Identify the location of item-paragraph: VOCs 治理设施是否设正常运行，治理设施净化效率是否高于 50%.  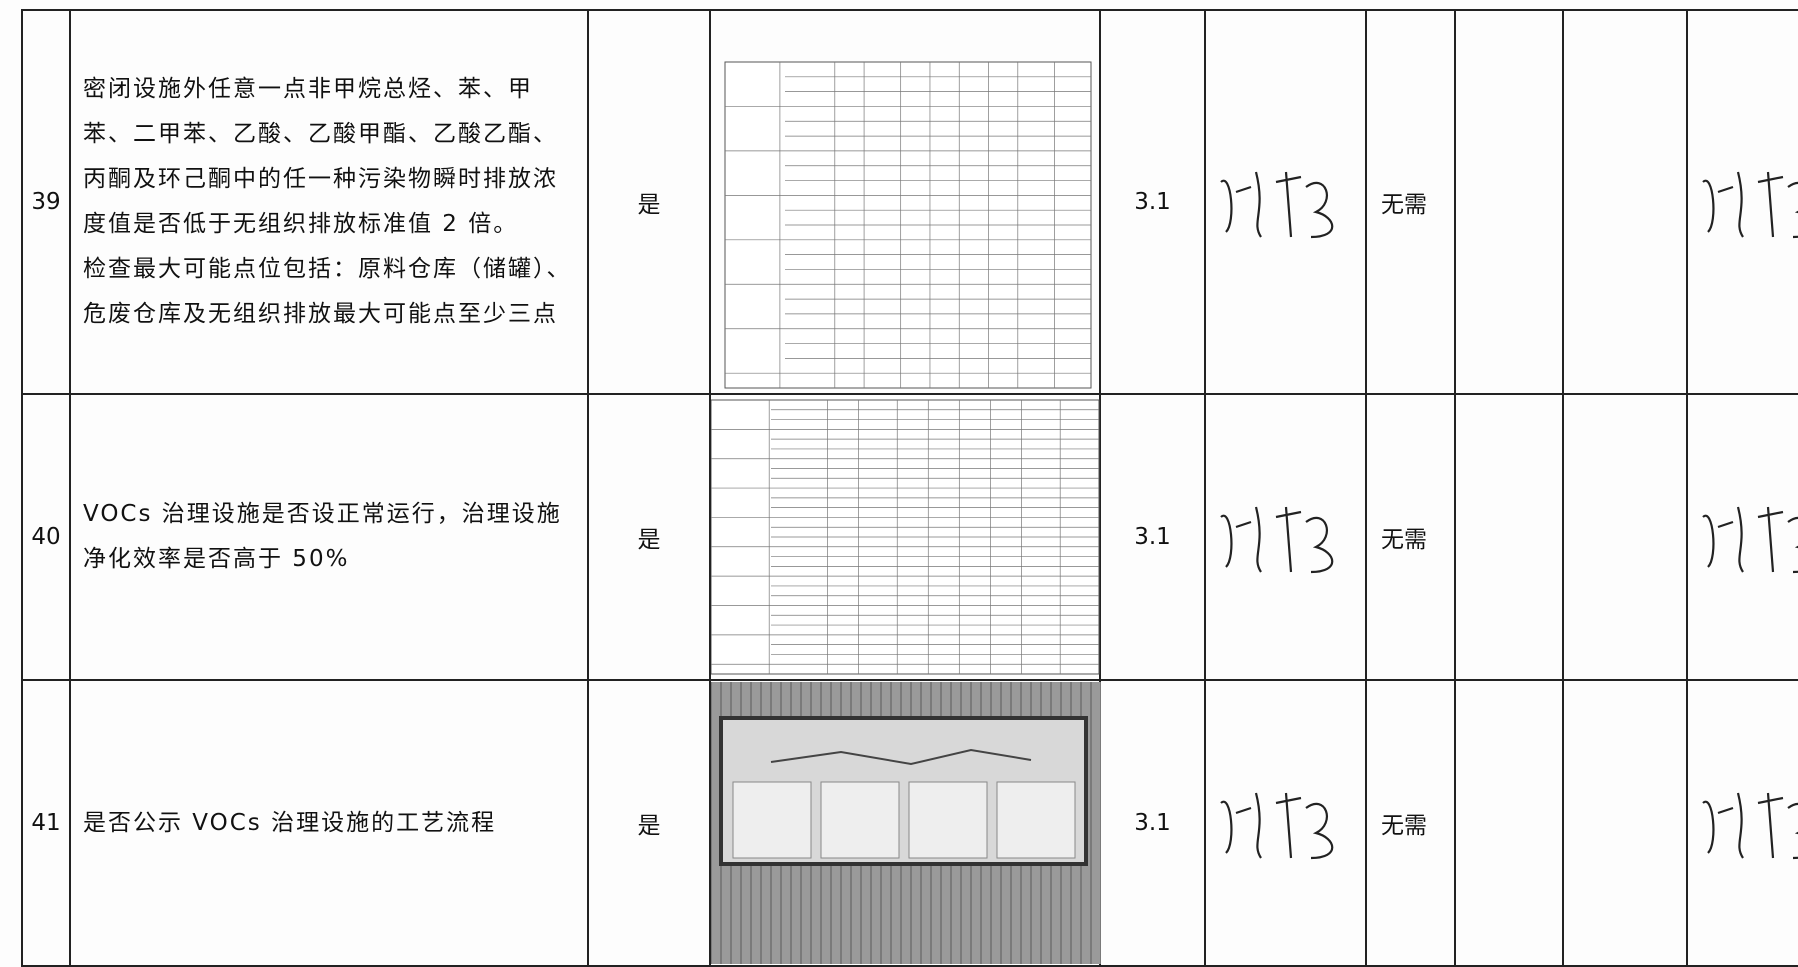
(322, 536).